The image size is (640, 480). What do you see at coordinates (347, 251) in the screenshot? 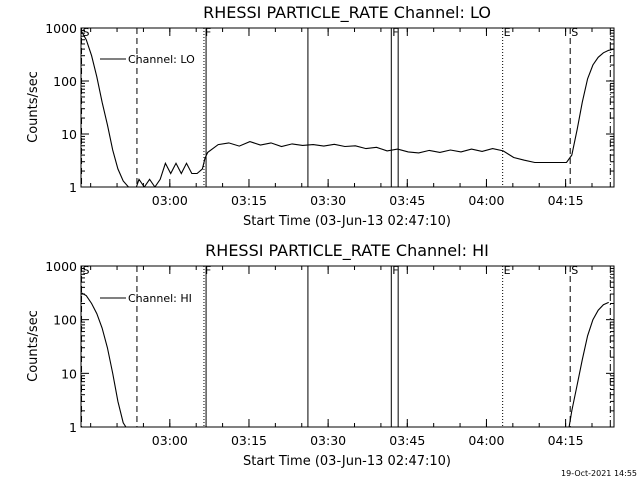
I see `chart-title: RHESSI PARTICLE_RATE Channel: HI` at bounding box center [347, 251].